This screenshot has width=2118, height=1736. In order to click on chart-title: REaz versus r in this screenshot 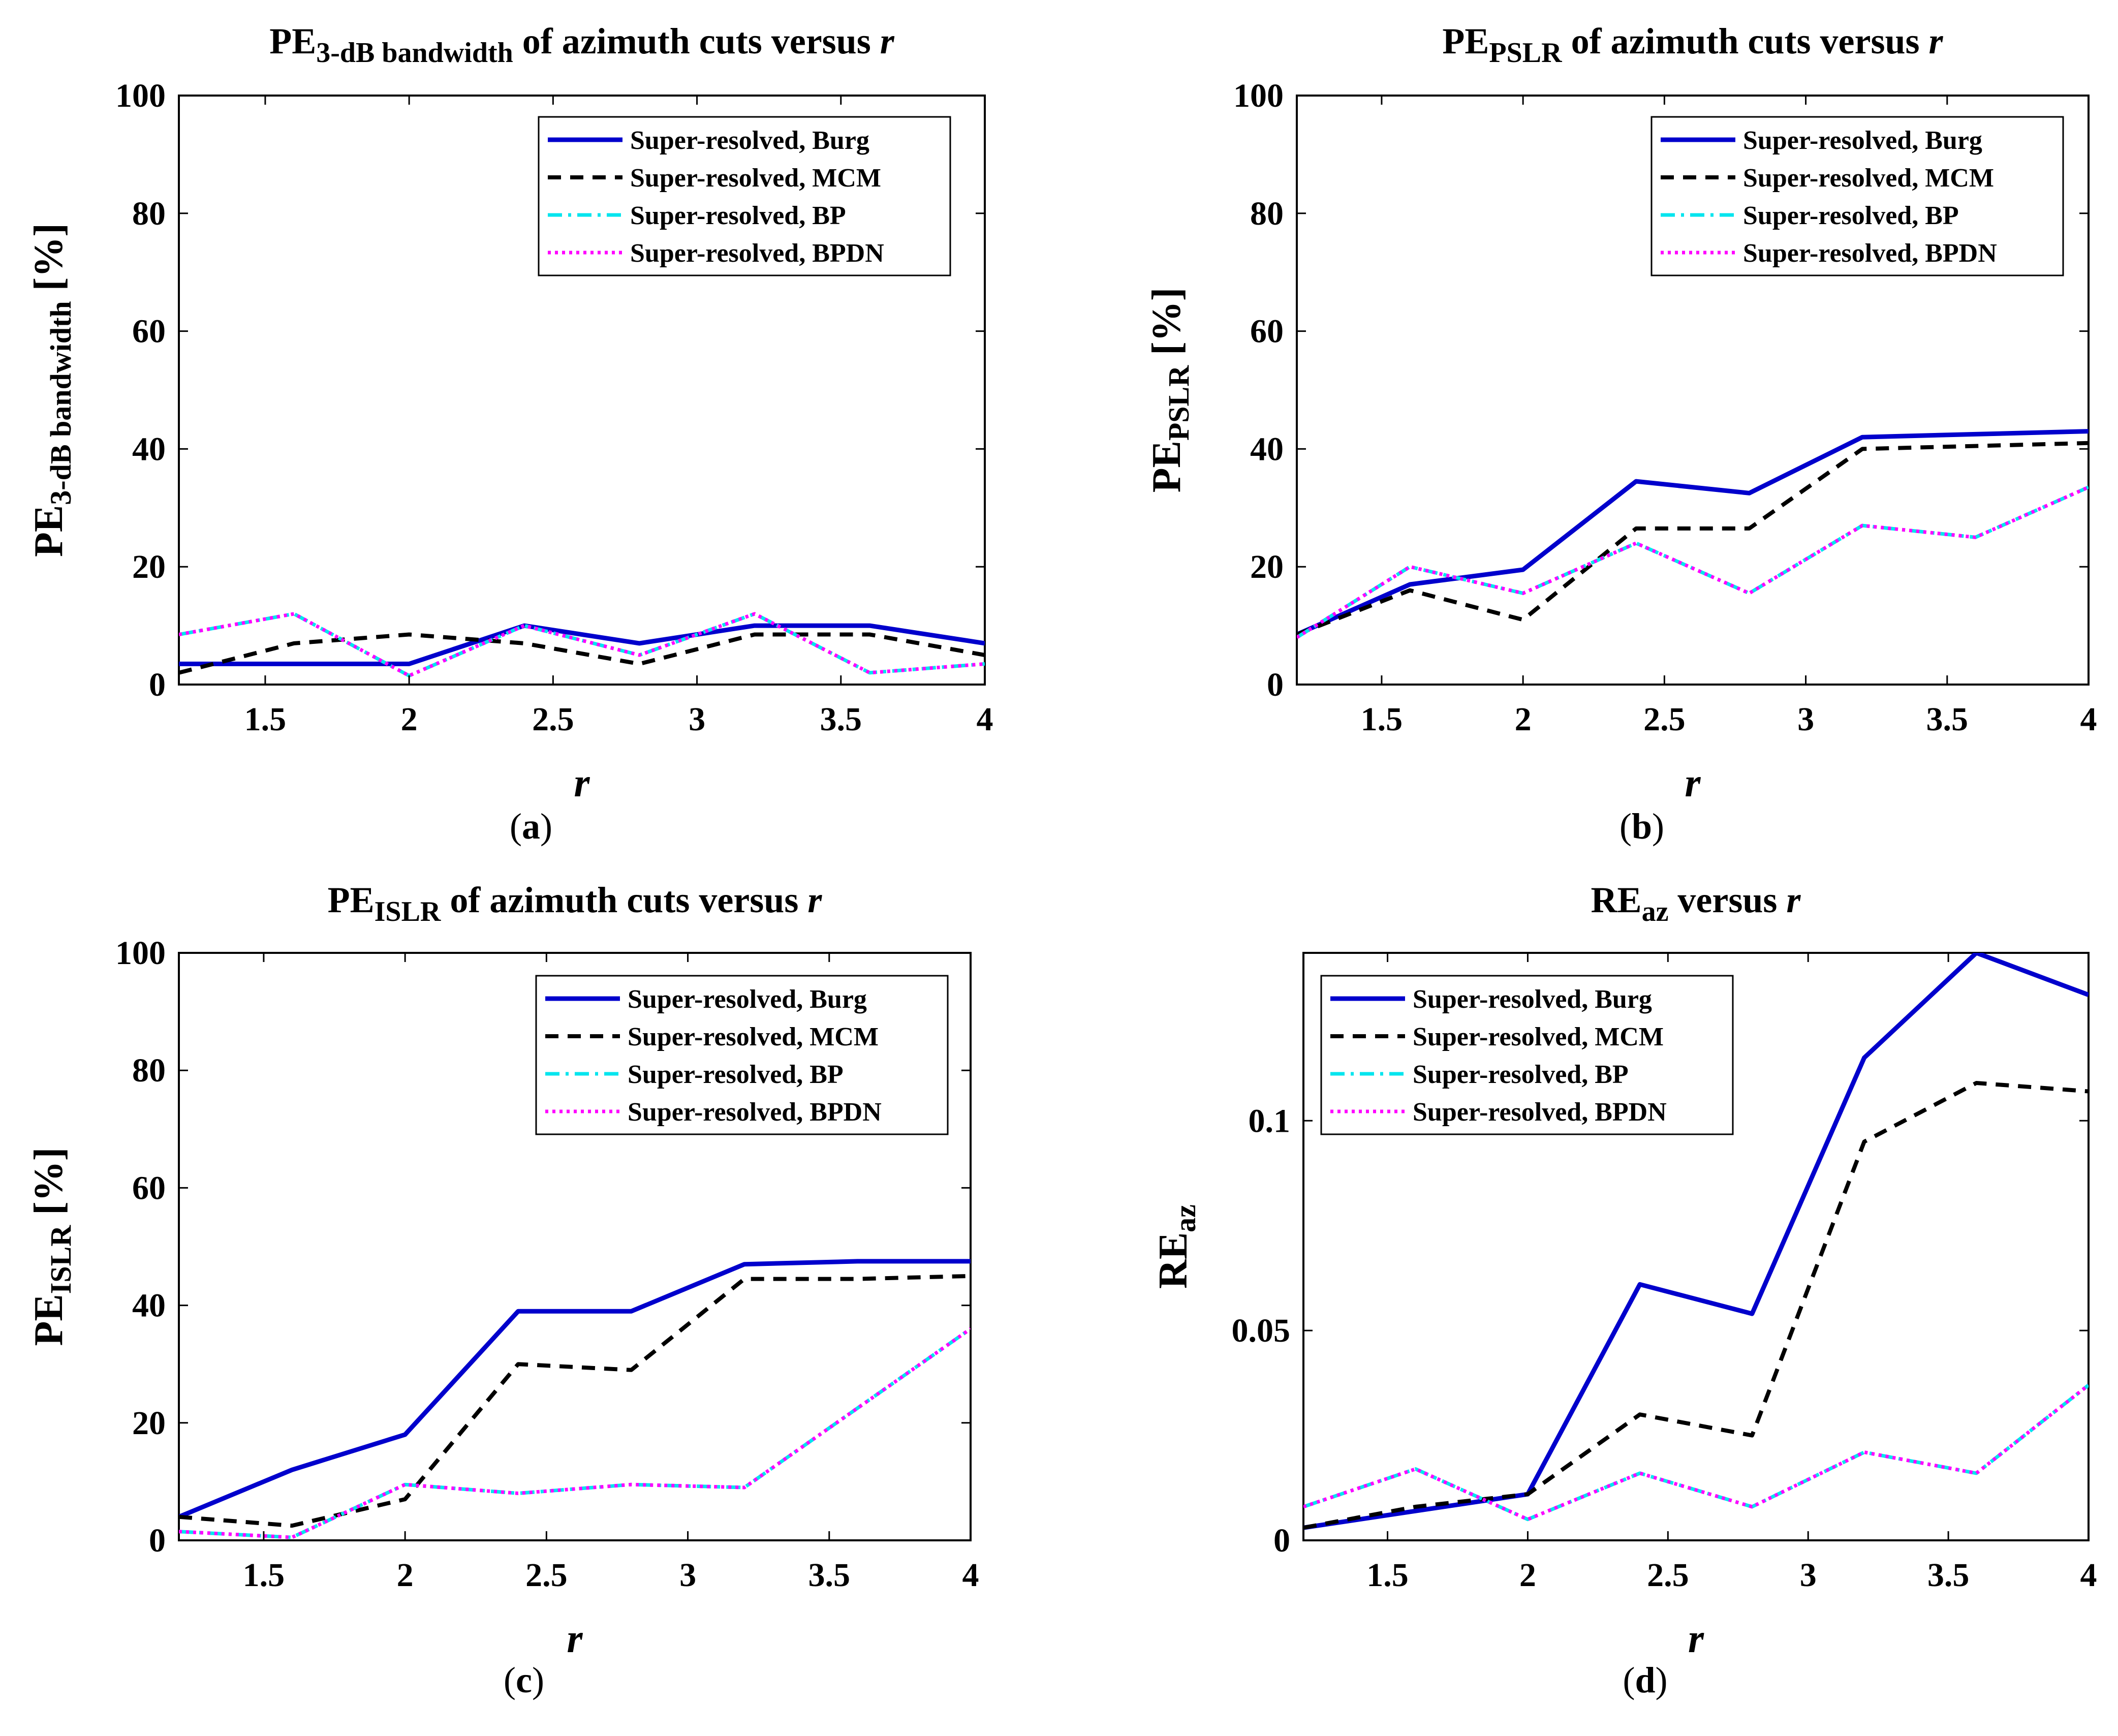, I will do `click(1696, 904)`.